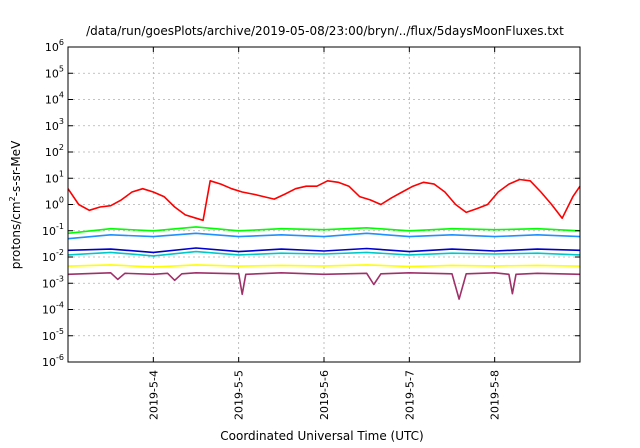 The width and height of the screenshot is (640, 448). I want to click on y-tick-label-exp: -6, so click(60, 357).